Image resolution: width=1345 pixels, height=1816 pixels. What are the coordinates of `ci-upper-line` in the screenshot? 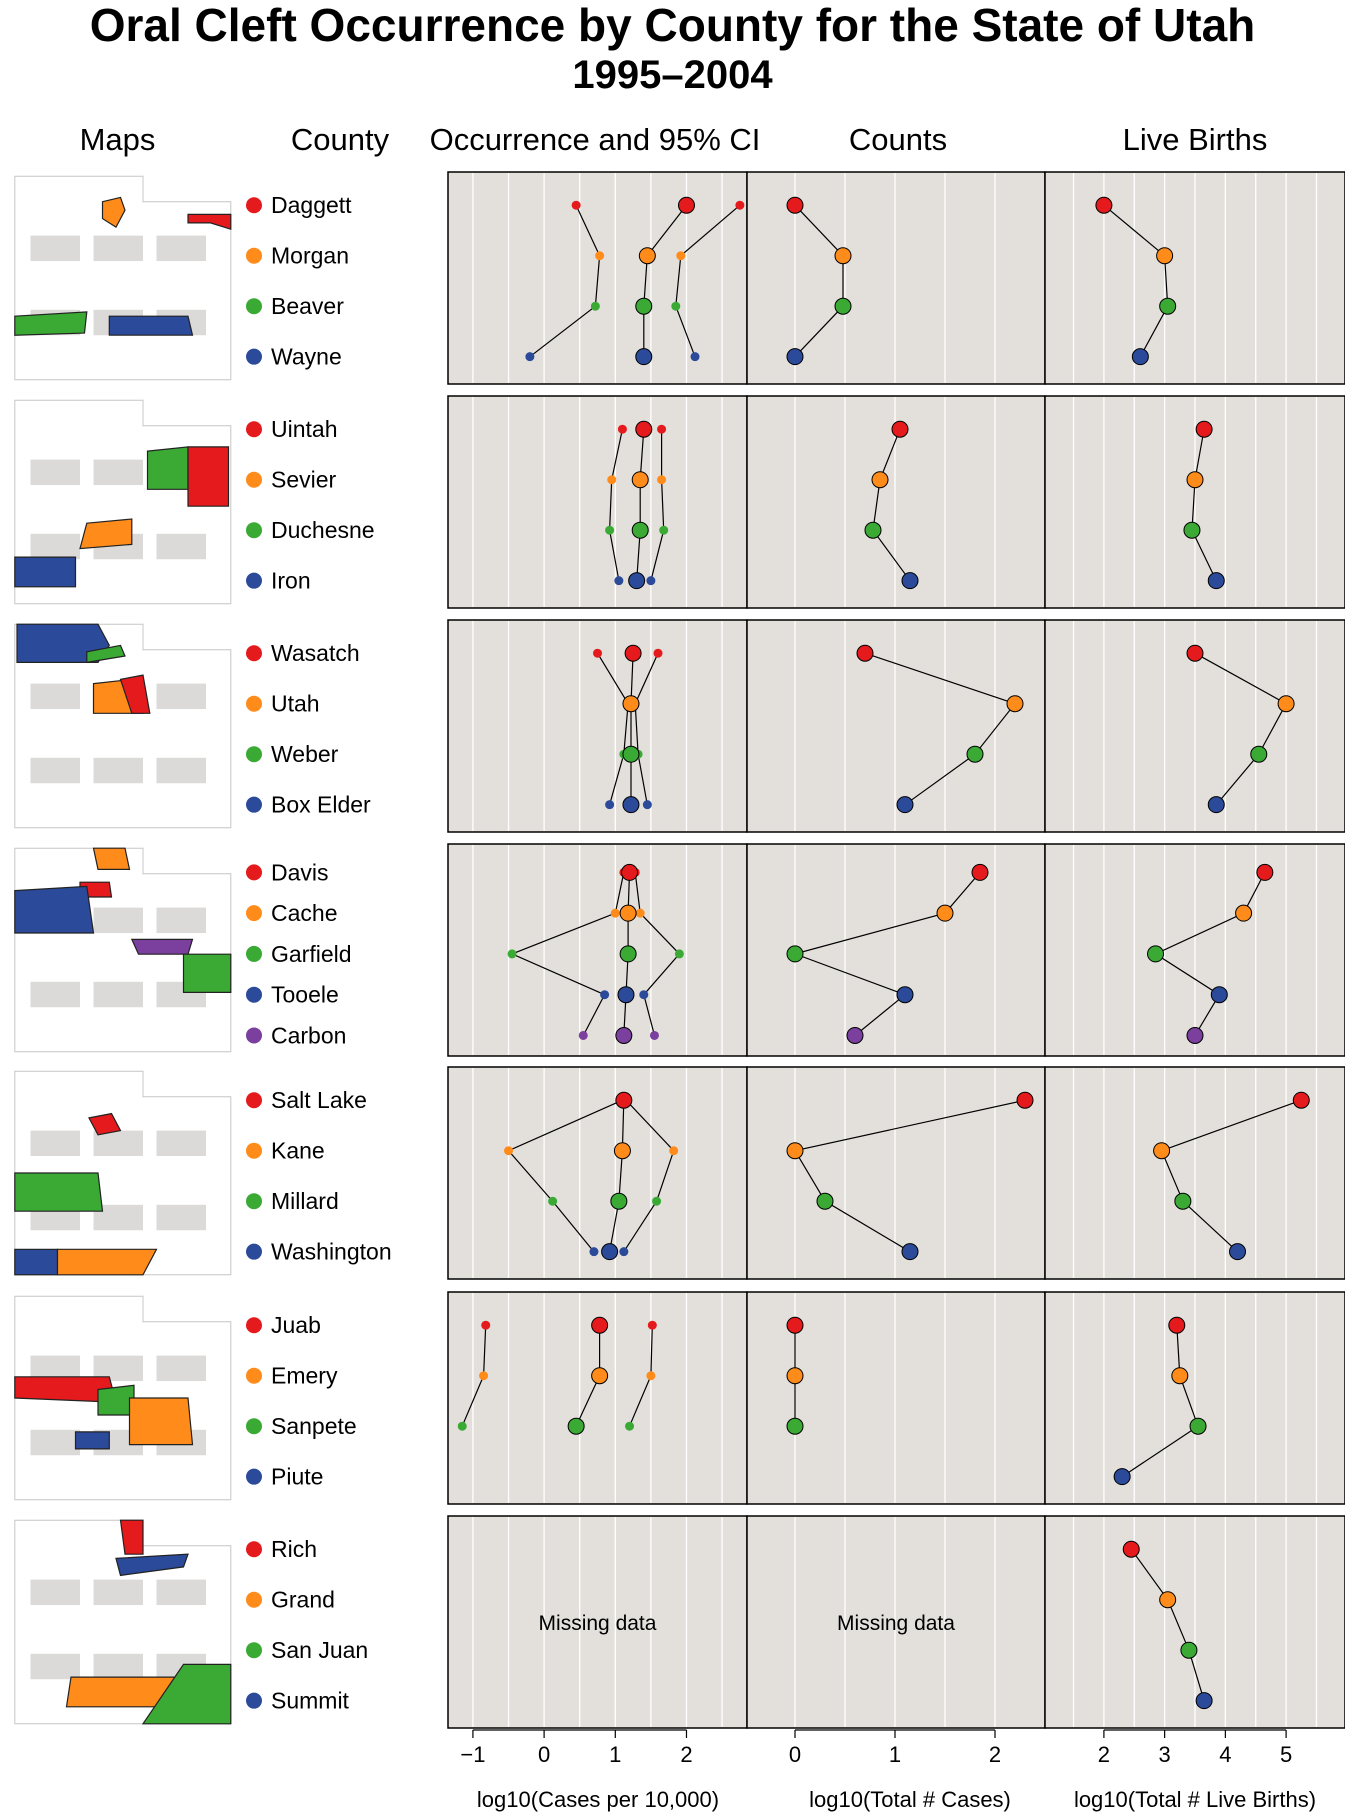 It's located at (646, 728).